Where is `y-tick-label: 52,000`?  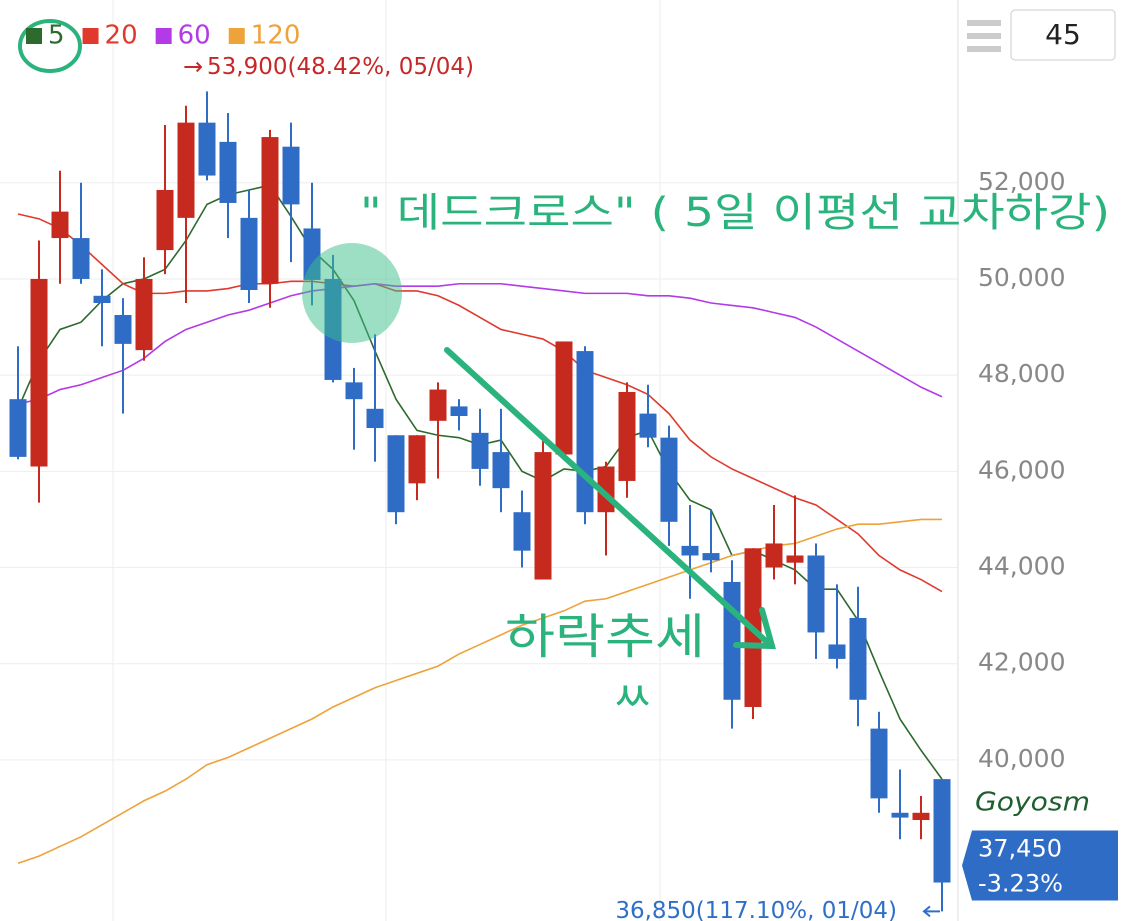 y-tick-label: 52,000 is located at coordinates (1021, 181).